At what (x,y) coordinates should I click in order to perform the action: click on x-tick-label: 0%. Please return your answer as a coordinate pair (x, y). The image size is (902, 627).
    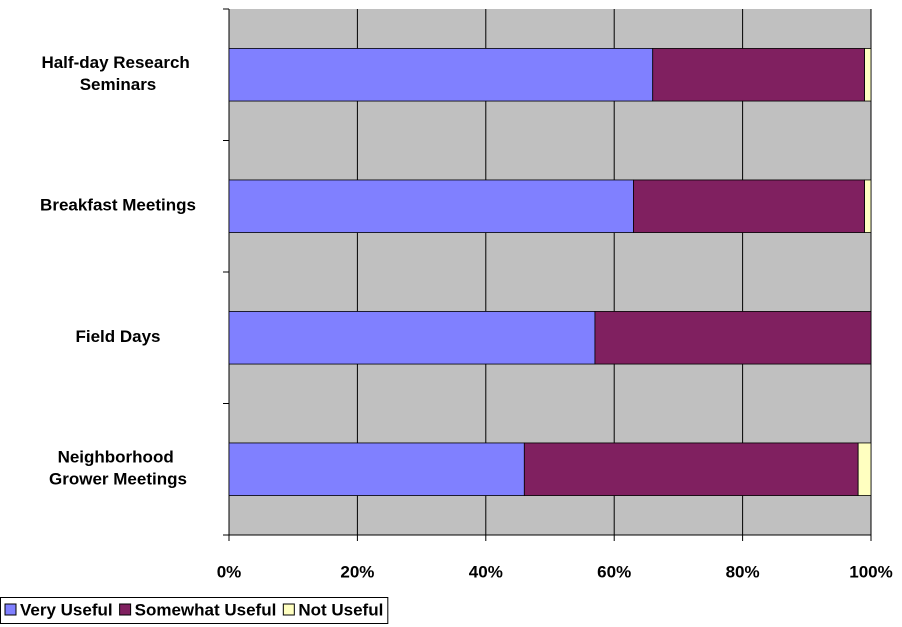
    Looking at the image, I should click on (229, 571).